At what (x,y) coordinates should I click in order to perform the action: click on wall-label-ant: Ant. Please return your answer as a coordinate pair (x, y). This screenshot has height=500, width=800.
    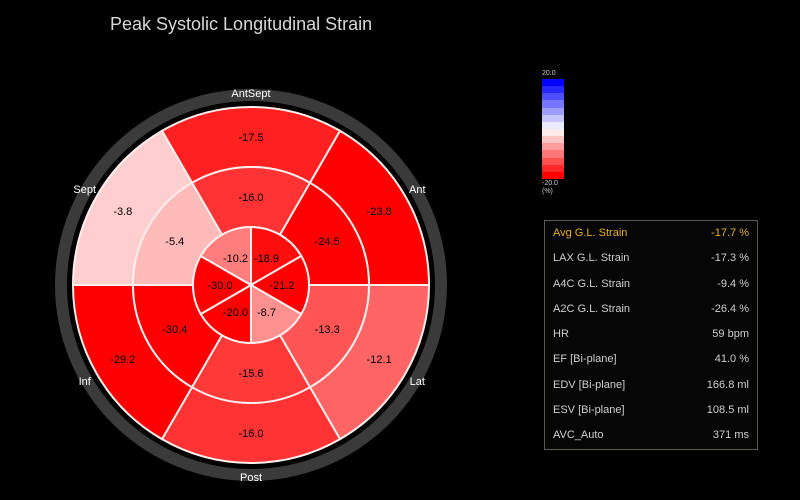
    Looking at the image, I should click on (417, 190).